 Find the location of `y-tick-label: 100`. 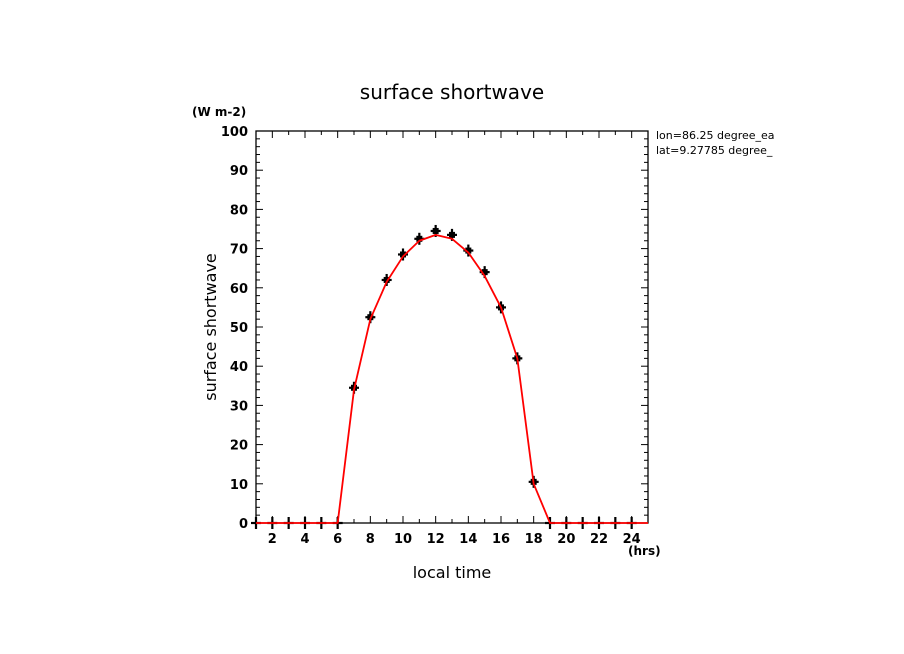

y-tick-label: 100 is located at coordinates (234, 132).